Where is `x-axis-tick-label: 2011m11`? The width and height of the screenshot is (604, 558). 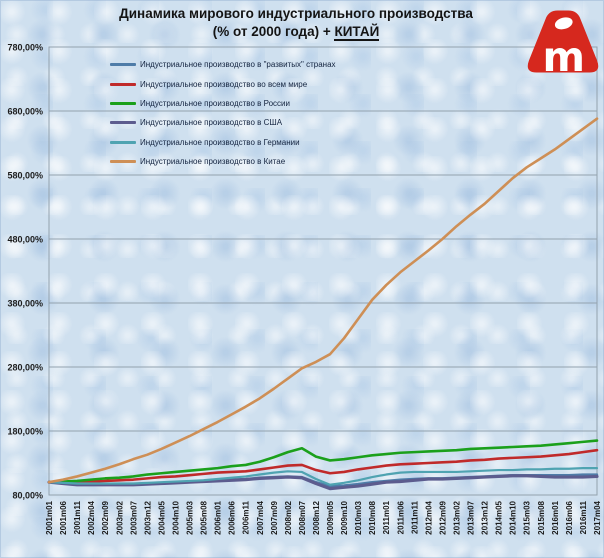
x-axis-tick-label: 2011m11 is located at coordinates (414, 516).